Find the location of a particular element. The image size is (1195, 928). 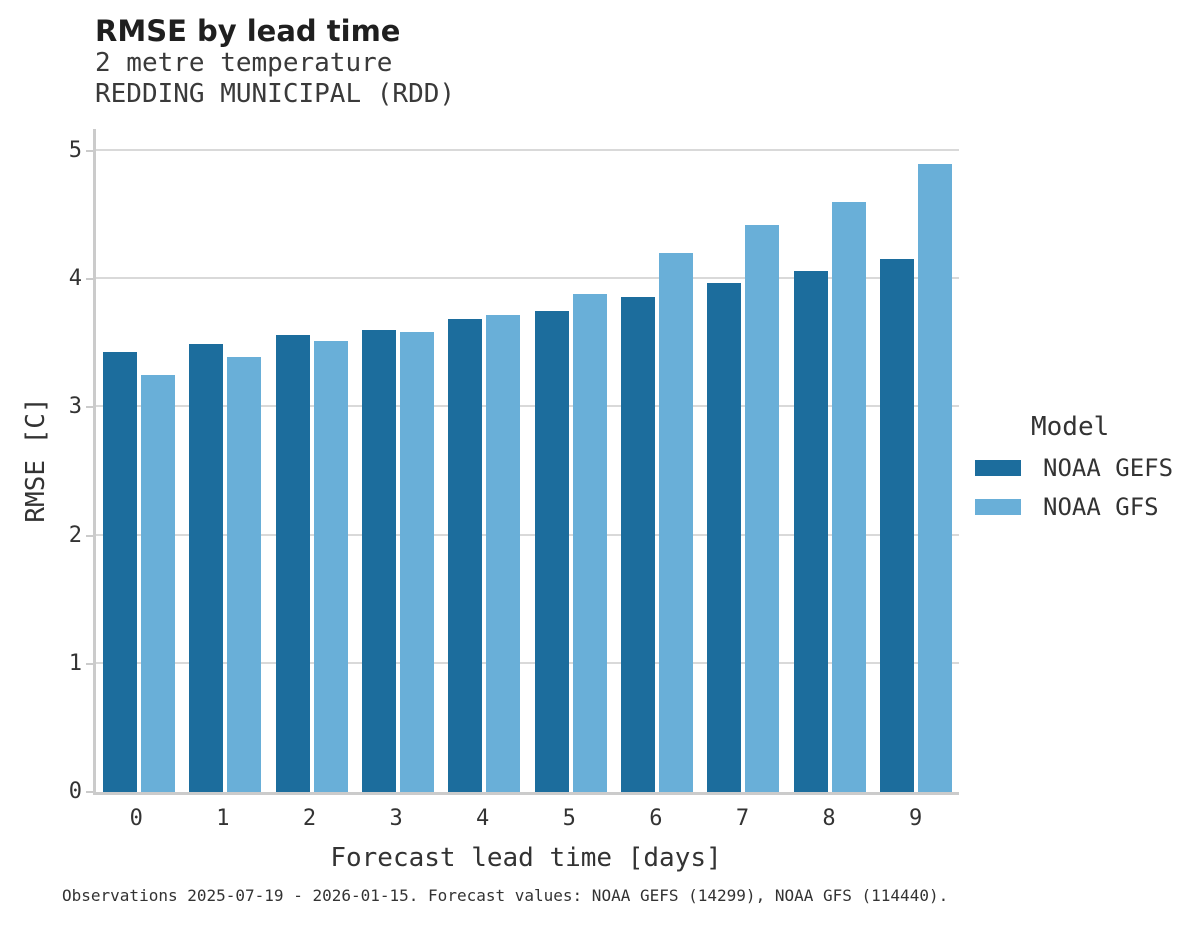

legend-entry-noaa-gefs: NOAA GEFS is located at coordinates (1085, 468).